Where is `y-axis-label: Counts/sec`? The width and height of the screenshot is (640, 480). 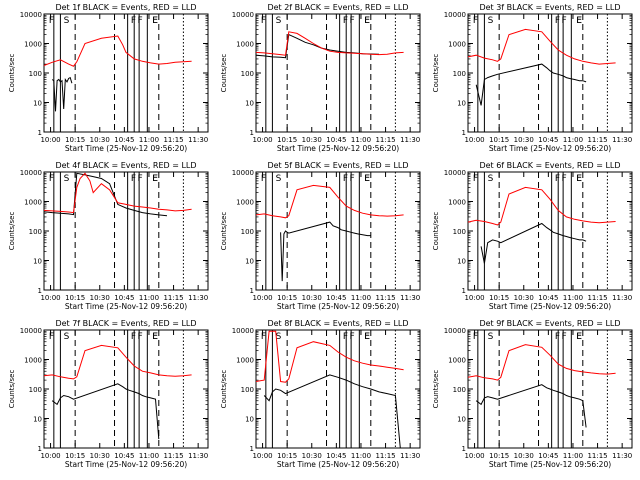
y-axis-label: Counts/sec is located at coordinates (436, 73).